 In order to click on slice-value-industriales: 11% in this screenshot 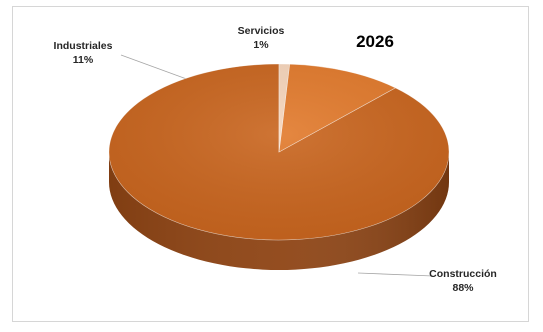, I will do `click(83, 60)`.